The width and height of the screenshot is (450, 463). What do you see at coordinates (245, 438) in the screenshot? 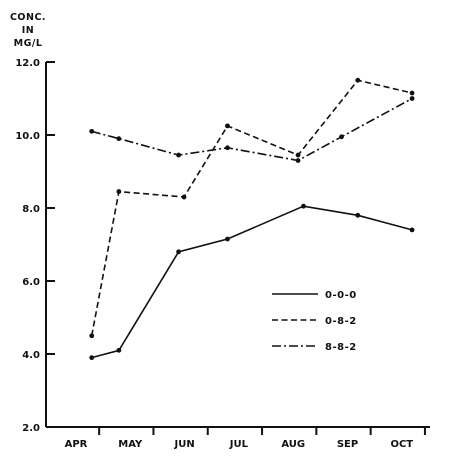
I see `x-ticks: APR MAY JUN JUL AUG SEP OCT` at bounding box center [245, 438].